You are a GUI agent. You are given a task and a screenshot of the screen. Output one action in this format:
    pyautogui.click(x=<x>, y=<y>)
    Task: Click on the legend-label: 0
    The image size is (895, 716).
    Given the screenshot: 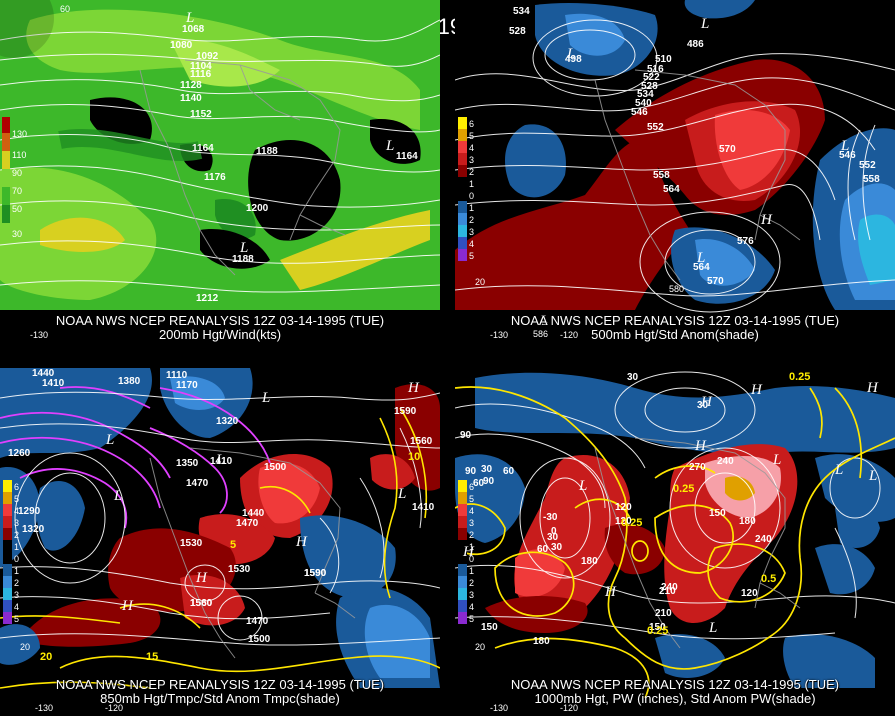 What is the action you would take?
    pyautogui.click(x=16, y=559)
    